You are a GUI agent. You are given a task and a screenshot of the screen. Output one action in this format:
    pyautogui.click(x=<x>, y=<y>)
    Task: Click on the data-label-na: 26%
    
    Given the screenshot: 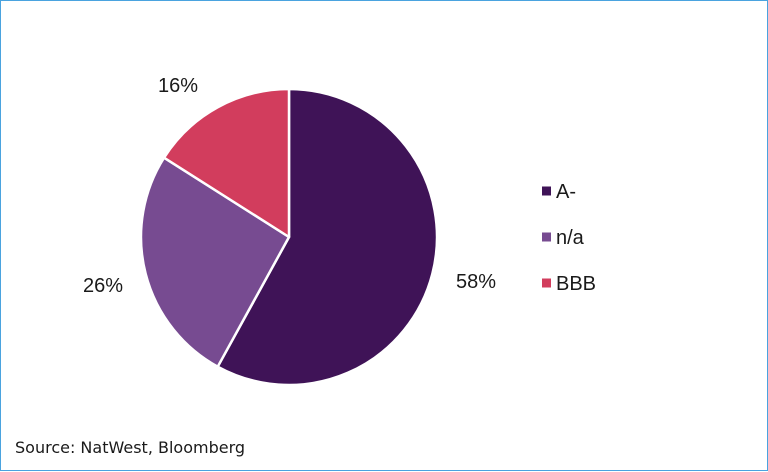 What is the action you would take?
    pyautogui.click(x=103, y=286)
    